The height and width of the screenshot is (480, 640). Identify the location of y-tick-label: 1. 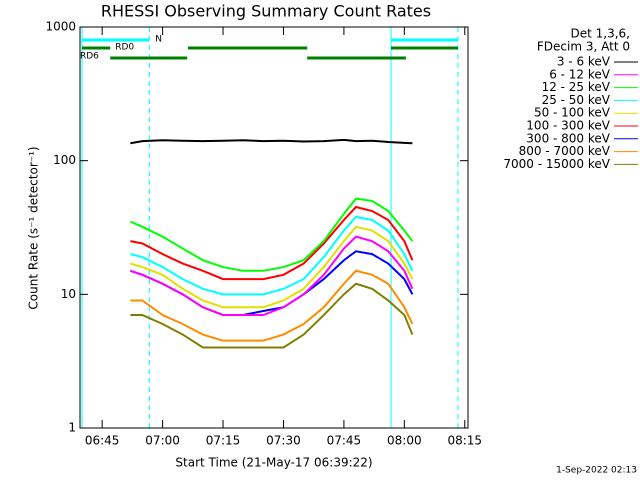
(72, 428).